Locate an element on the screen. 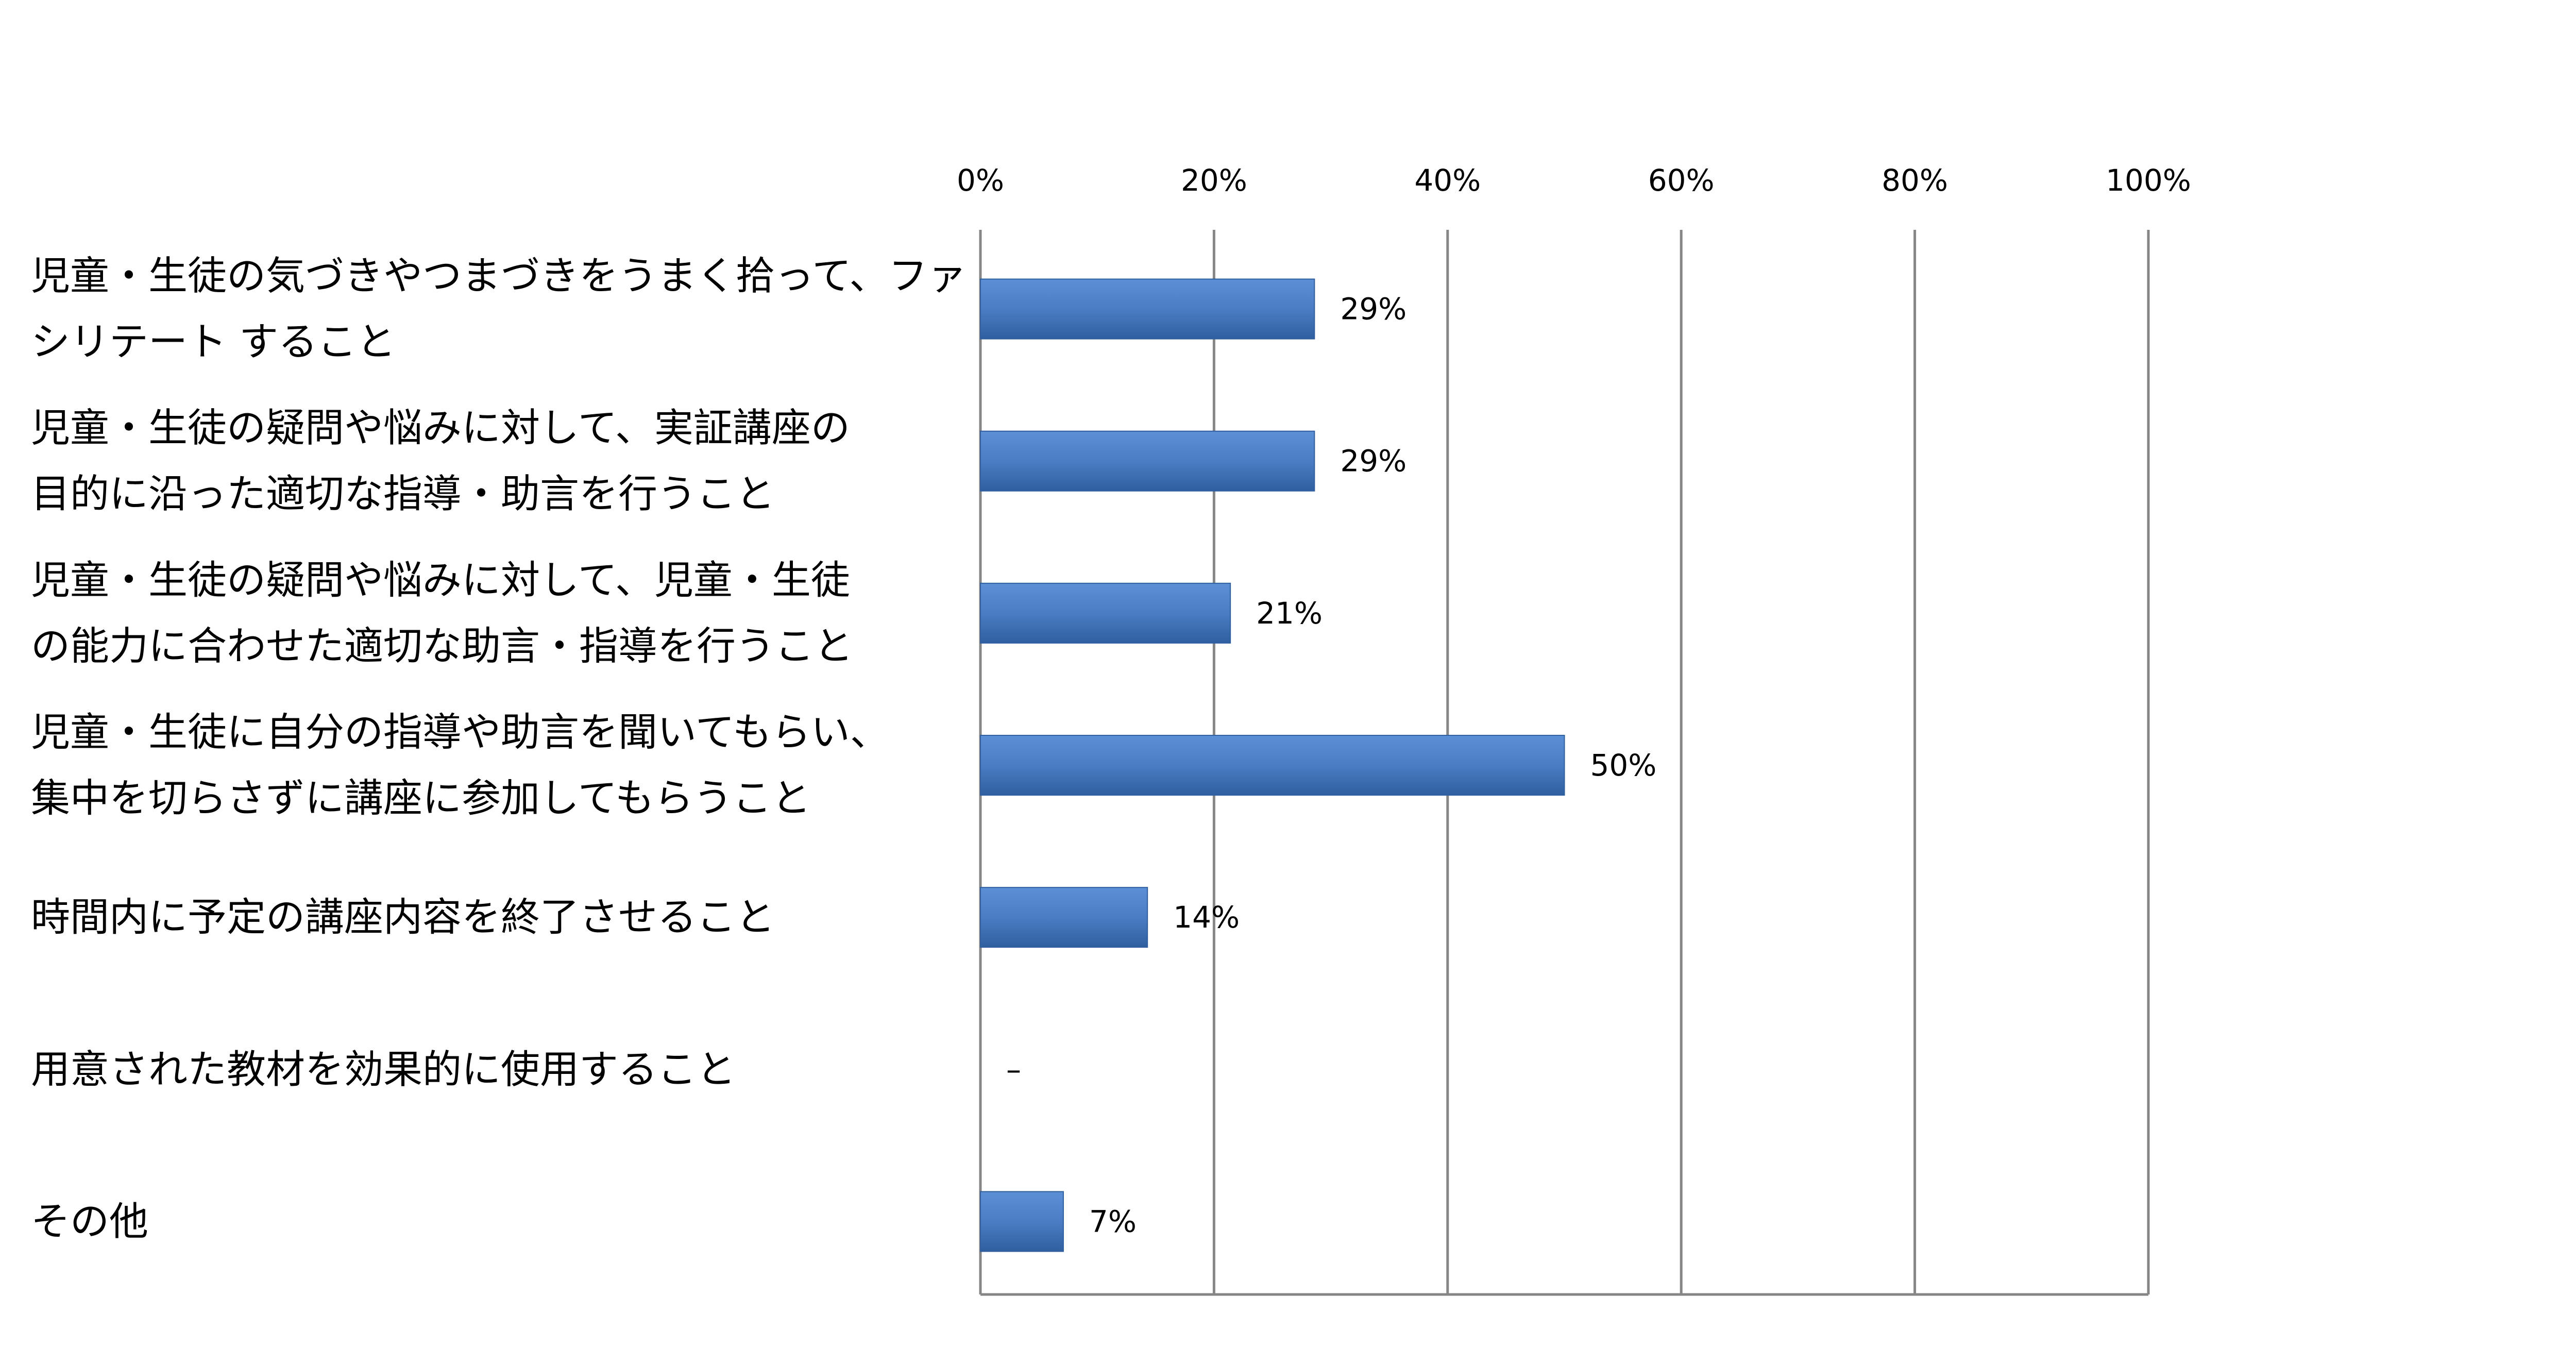  x-tick-label: 100% is located at coordinates (2148, 180).